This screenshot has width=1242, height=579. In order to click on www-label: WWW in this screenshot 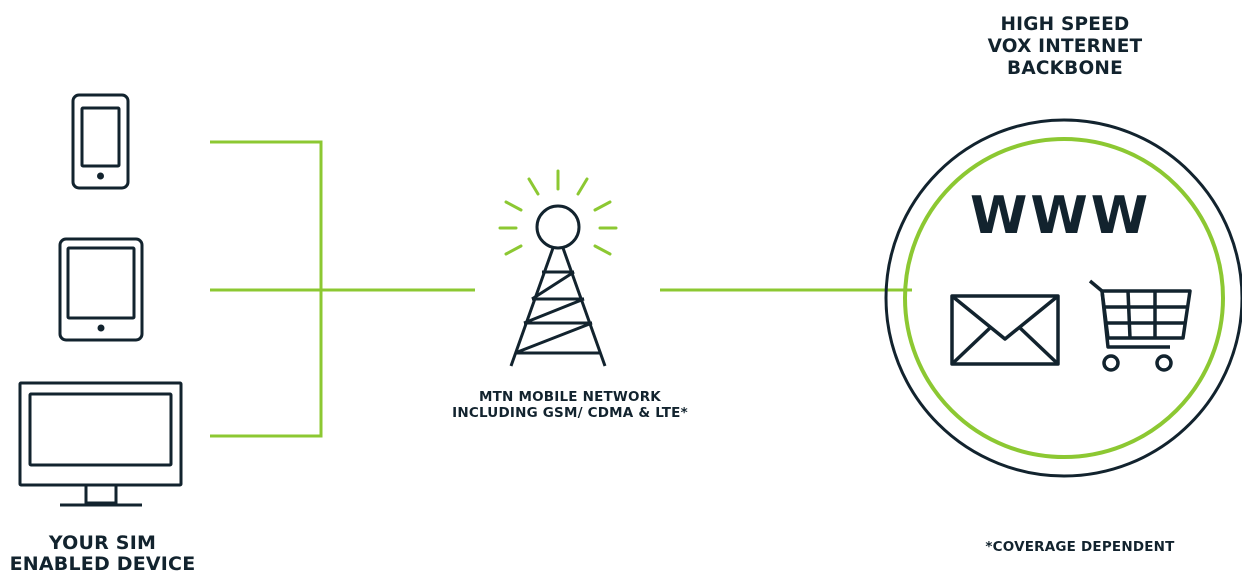, I will do `click(1061, 216)`.